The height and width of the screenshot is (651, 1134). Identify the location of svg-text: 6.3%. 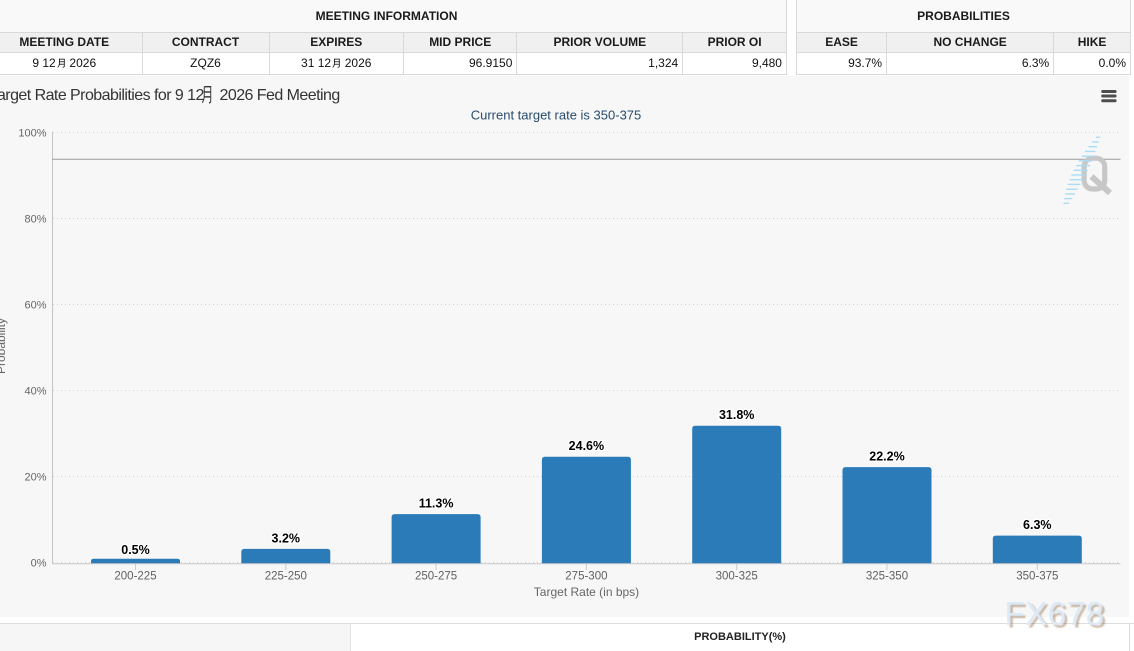
(1037, 525).